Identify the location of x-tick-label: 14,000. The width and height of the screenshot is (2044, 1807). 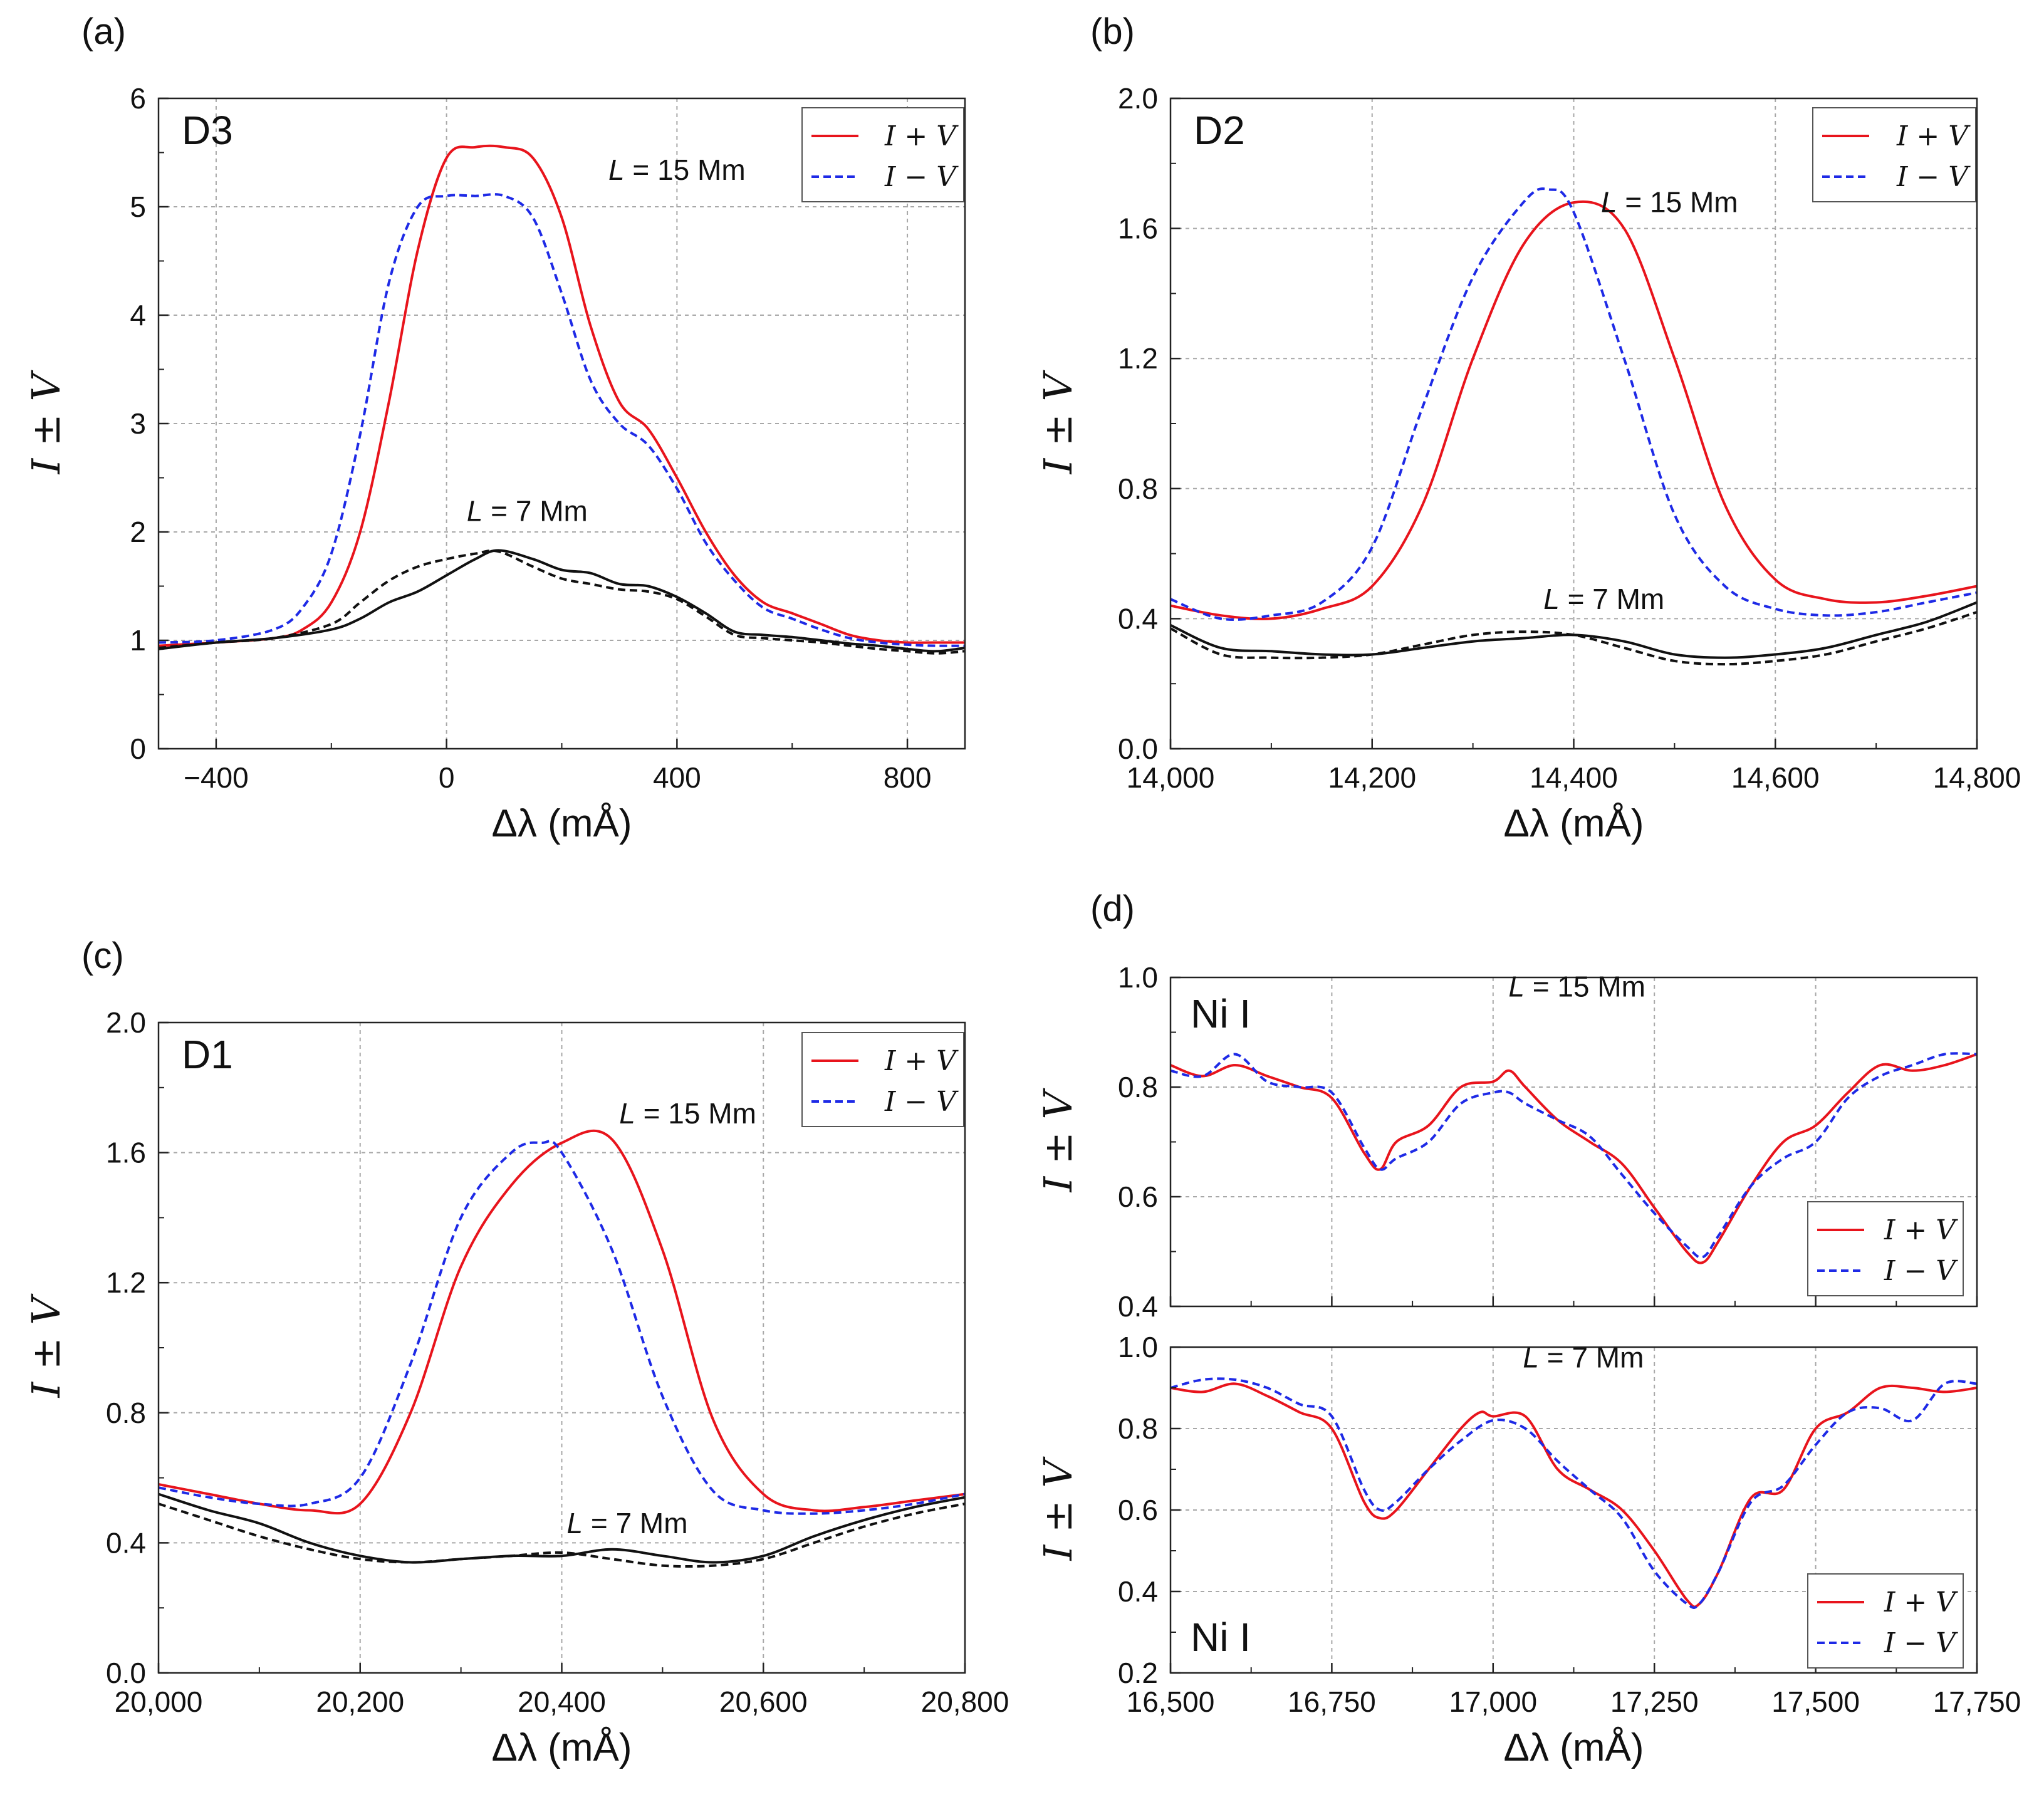
(1171, 777).